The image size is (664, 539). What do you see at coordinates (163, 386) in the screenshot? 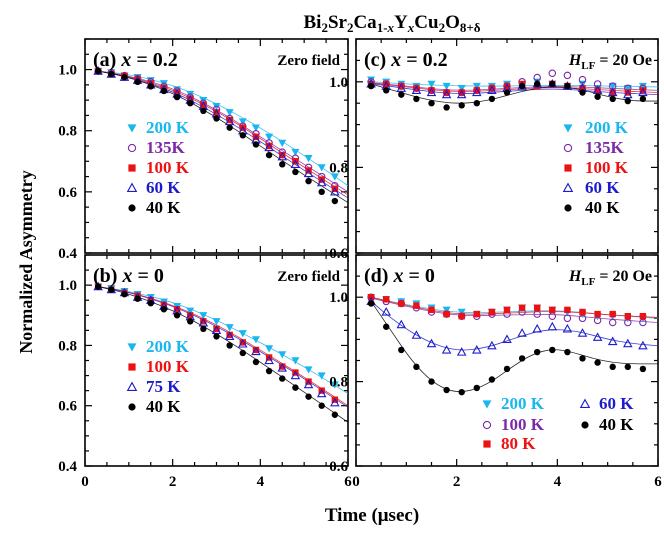
I see `legend-label: 75 K` at bounding box center [163, 386].